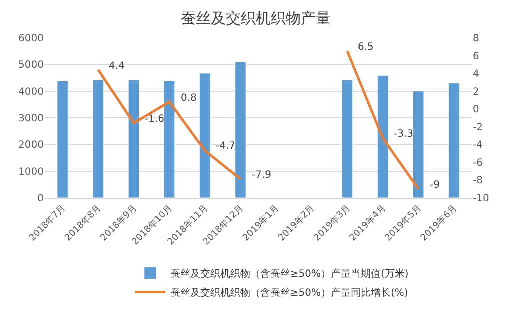  What do you see at coordinates (481, 199) in the screenshot?
I see `y2-tick-label: -10` at bounding box center [481, 199].